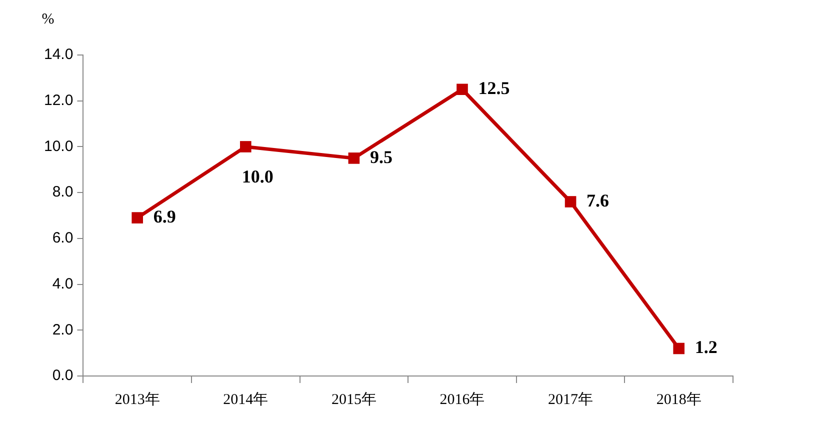 The image size is (825, 439). What do you see at coordinates (258, 176) in the screenshot?
I see `data-label: 10.0` at bounding box center [258, 176].